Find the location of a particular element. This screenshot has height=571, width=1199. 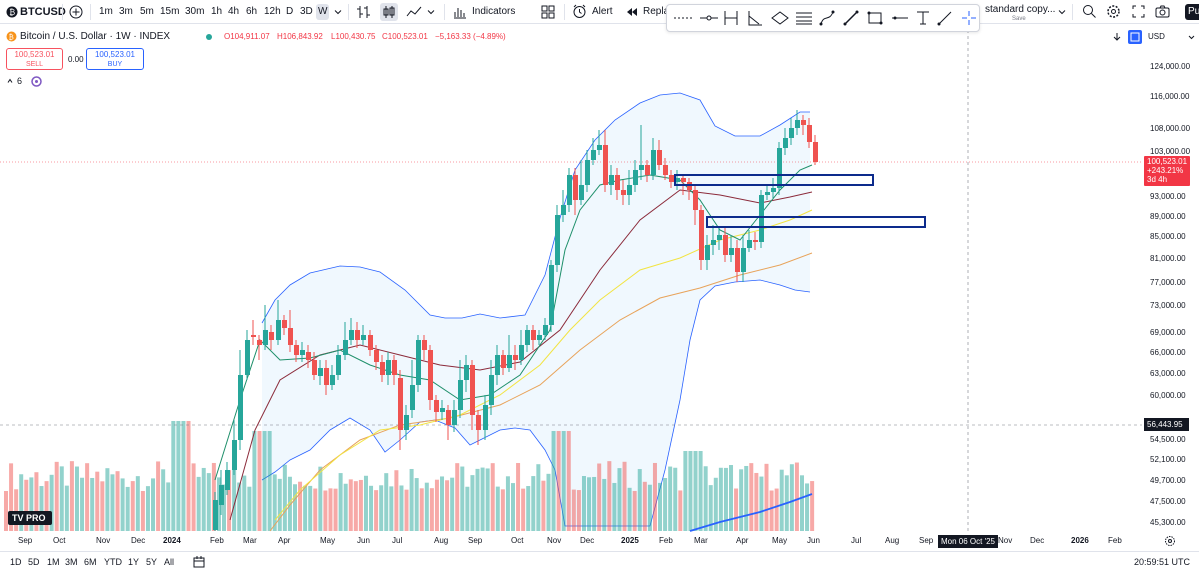

templates-grid-icon is located at coordinates (548, 12).